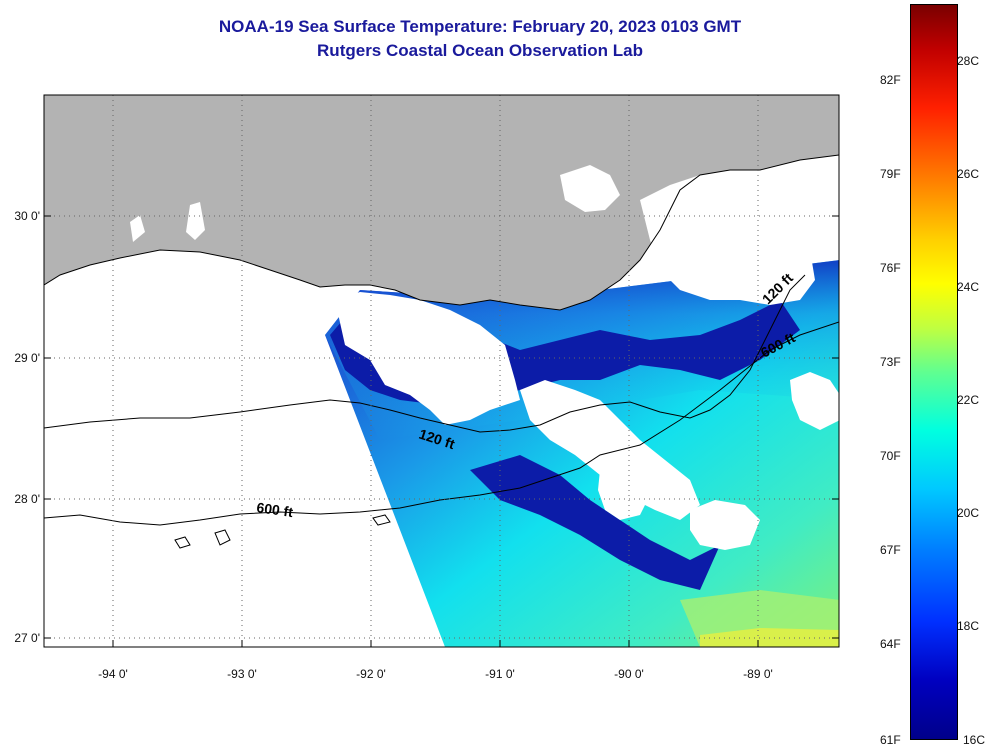 This screenshot has width=992, height=754. Describe the element at coordinates (27, 358) in the screenshot. I see `lat-tick-label: 29 0'` at that location.